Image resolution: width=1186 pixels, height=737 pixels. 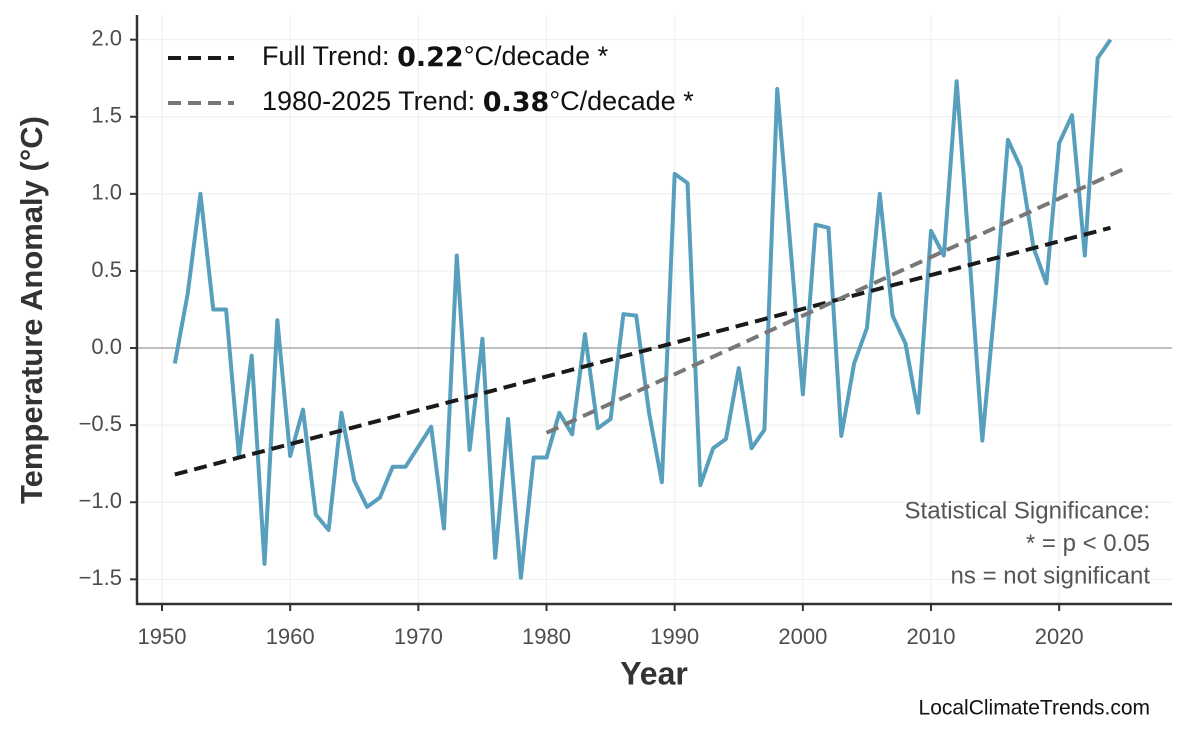 What do you see at coordinates (326, 56) in the screenshot?
I see `legend-name: Full Trend:` at bounding box center [326, 56].